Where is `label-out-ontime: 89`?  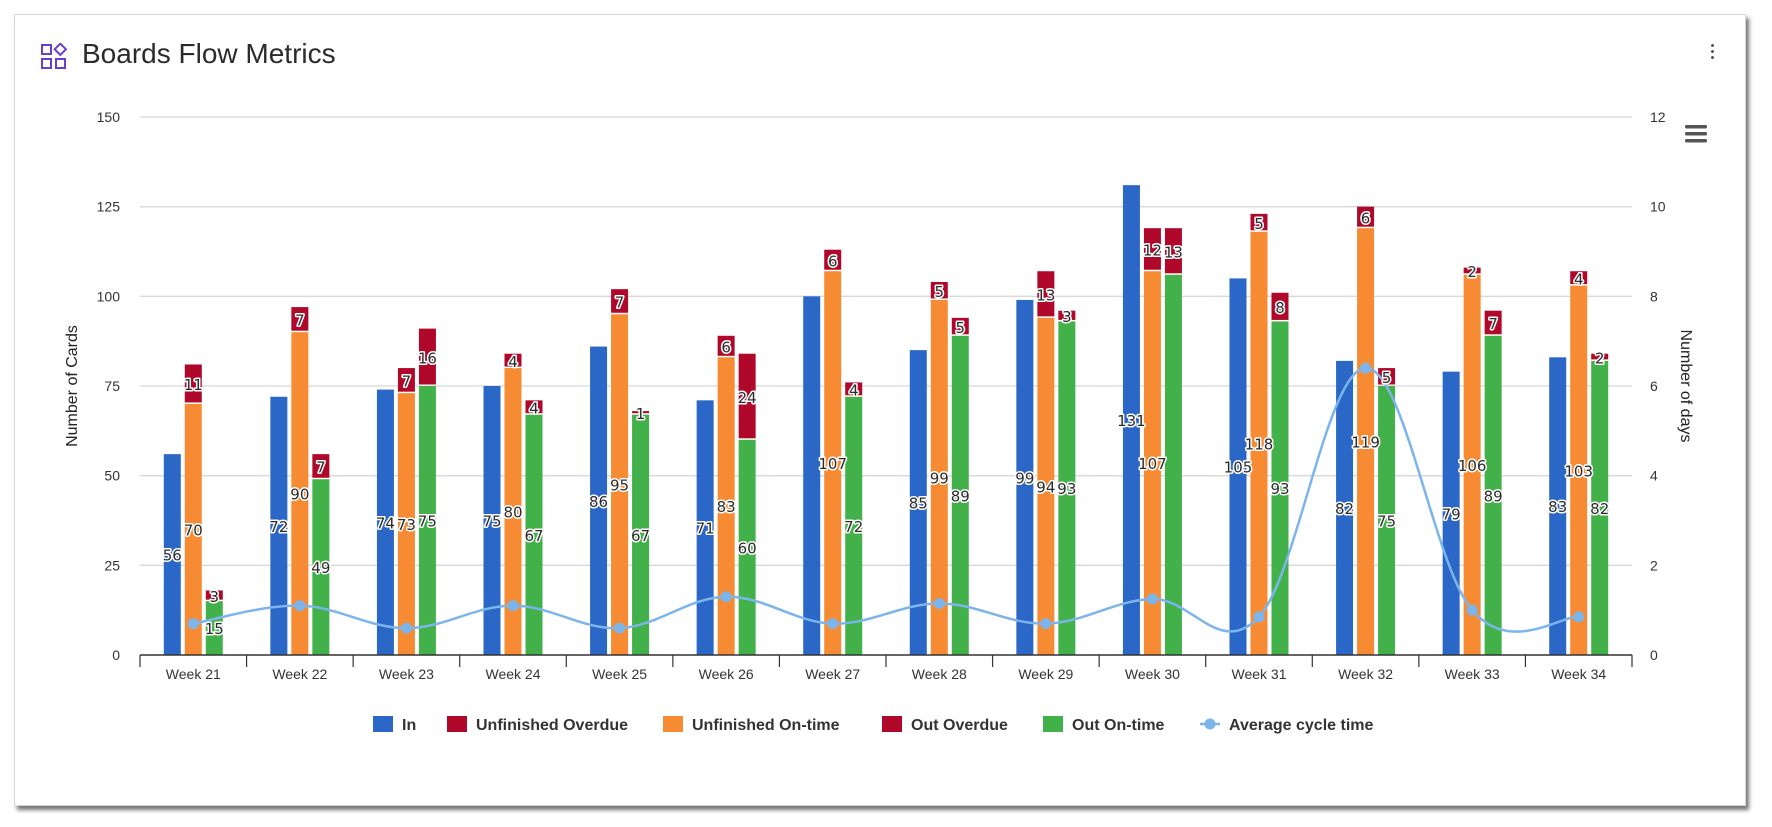 label-out-ontime: 89 is located at coordinates (1493, 496).